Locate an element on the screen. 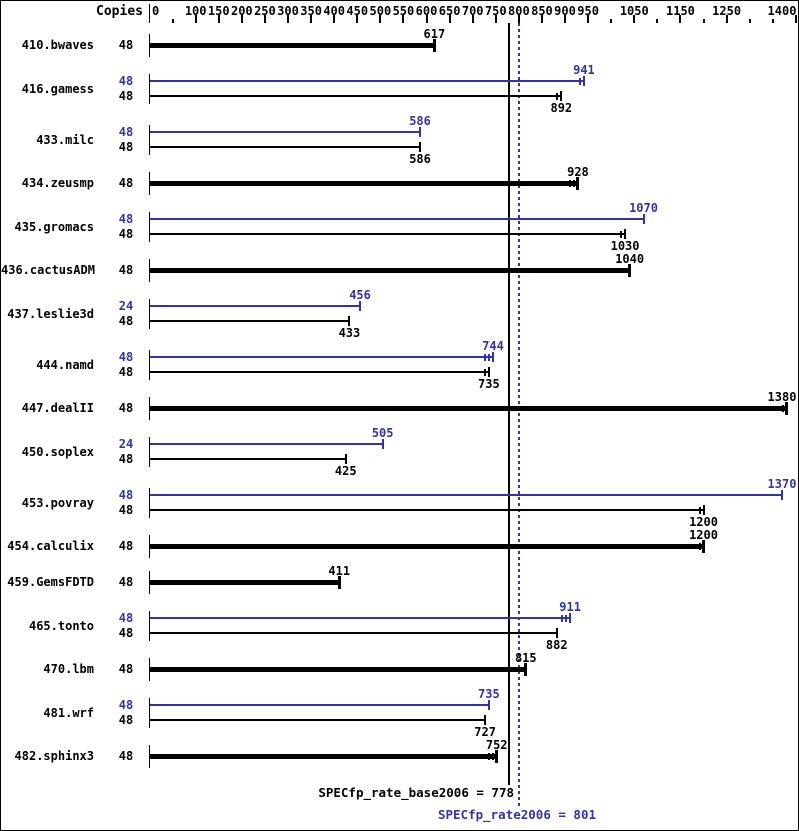 Image resolution: width=799 pixels, height=831 pixels. axis-tick-label: 350 is located at coordinates (311, 11).